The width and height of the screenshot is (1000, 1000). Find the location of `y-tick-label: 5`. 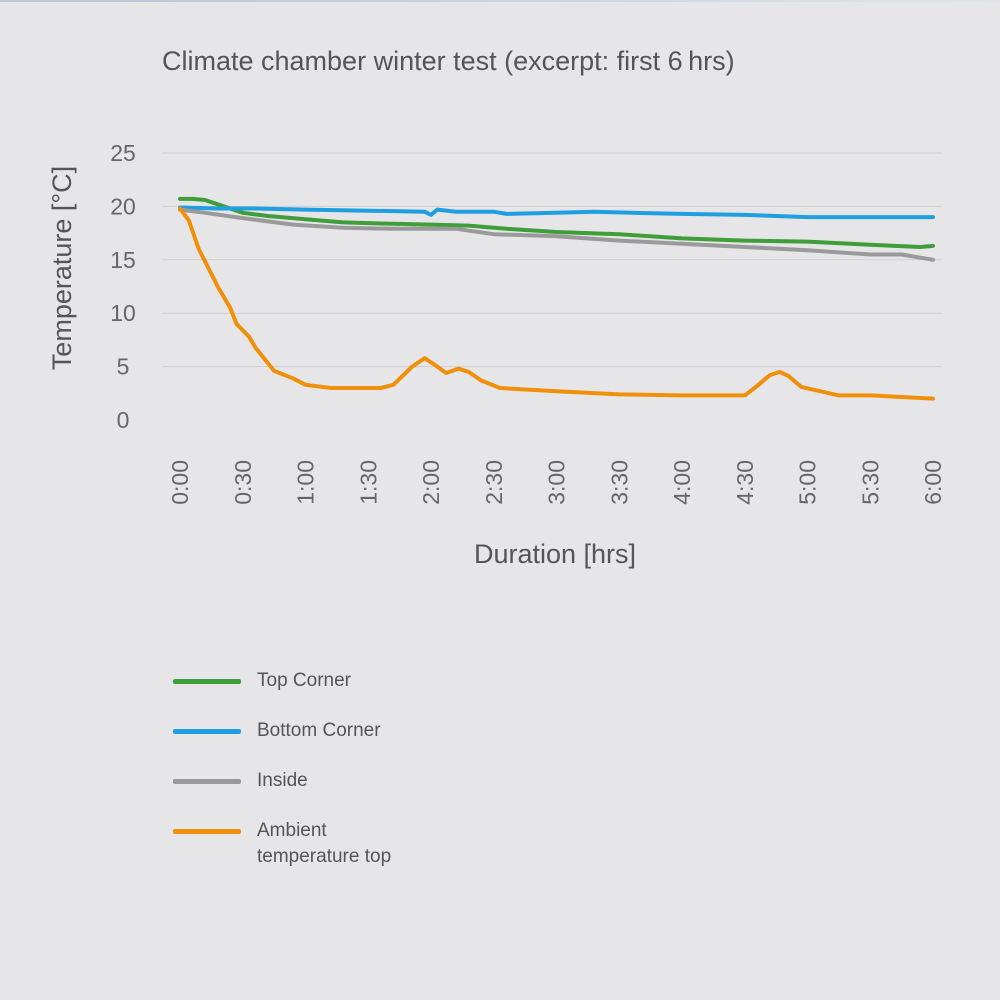

y-tick-label: 5 is located at coordinates (123, 367).